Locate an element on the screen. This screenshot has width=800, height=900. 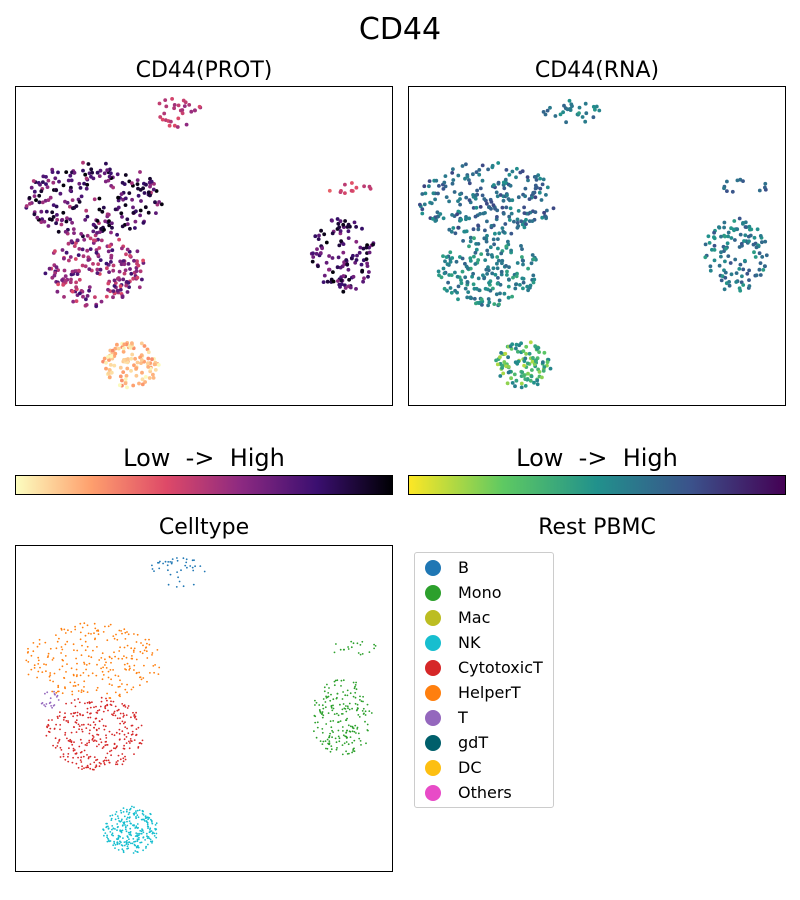
rna-scatter-svg is located at coordinates (593, 244).